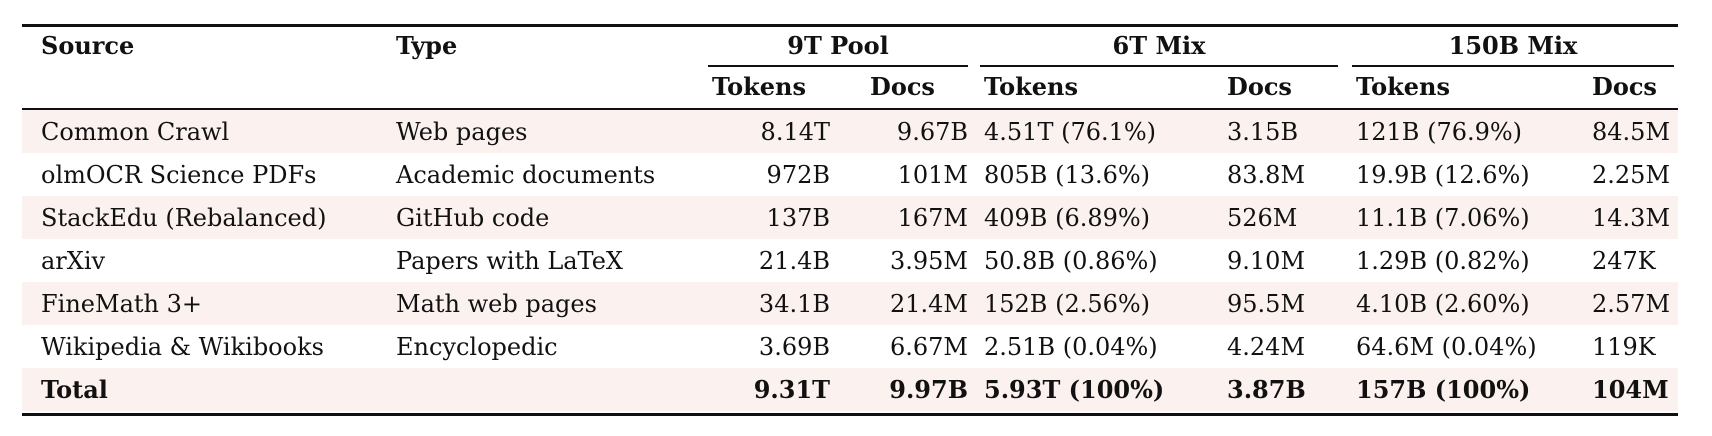 The height and width of the screenshot is (436, 1712). Describe the element at coordinates (795, 132) in the screenshot. I see `cell-pool-tokens: 8.14T` at that location.